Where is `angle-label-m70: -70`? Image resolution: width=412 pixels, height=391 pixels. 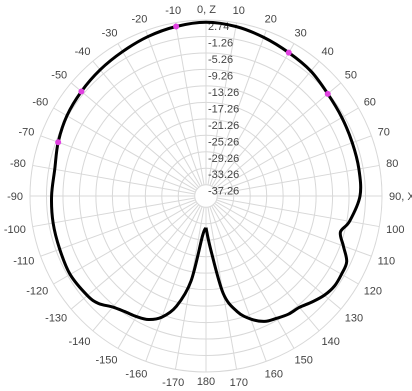 angle-label-m70: -70 is located at coordinates (26, 132).